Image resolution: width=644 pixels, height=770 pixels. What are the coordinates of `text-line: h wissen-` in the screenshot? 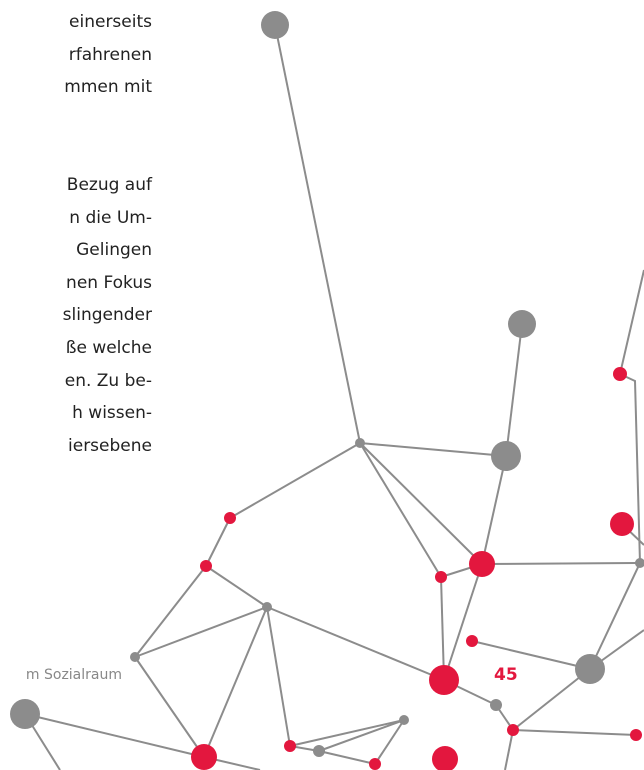 It's located at (112, 413).